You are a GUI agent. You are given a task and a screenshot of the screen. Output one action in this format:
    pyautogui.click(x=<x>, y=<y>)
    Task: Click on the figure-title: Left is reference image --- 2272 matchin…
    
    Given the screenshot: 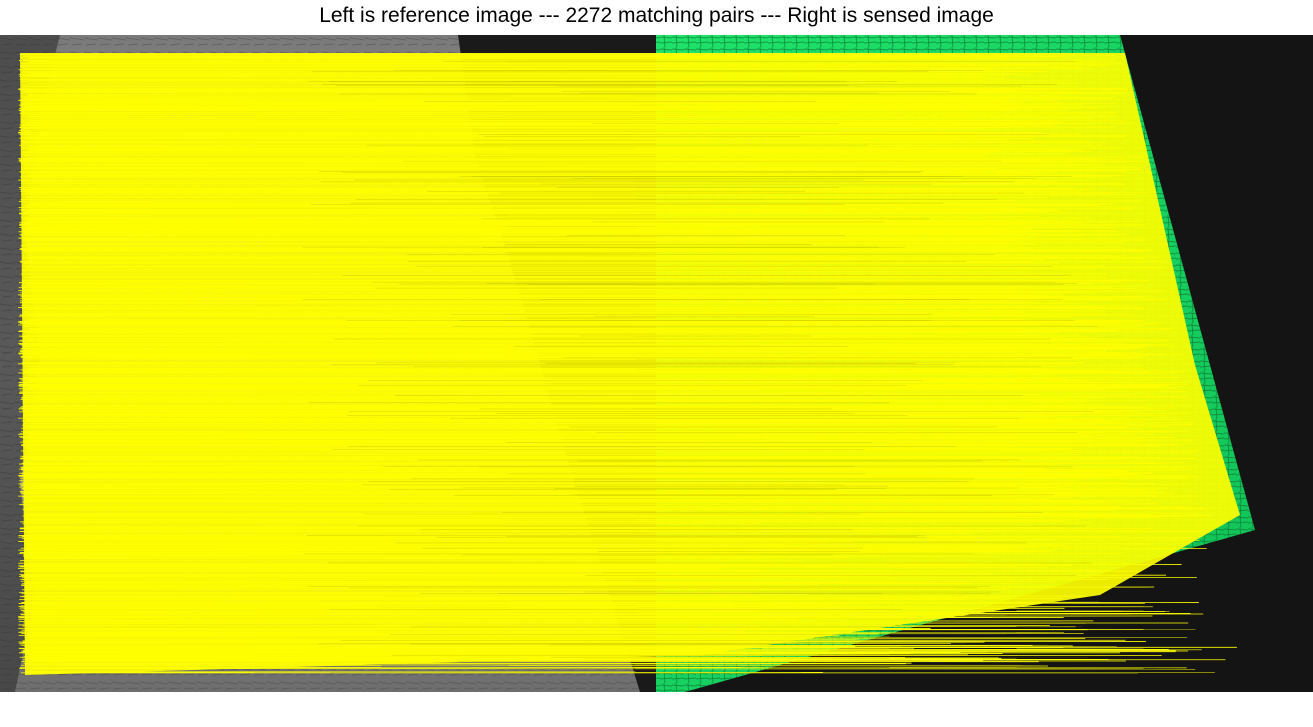 What is the action you would take?
    pyautogui.click(x=656, y=15)
    